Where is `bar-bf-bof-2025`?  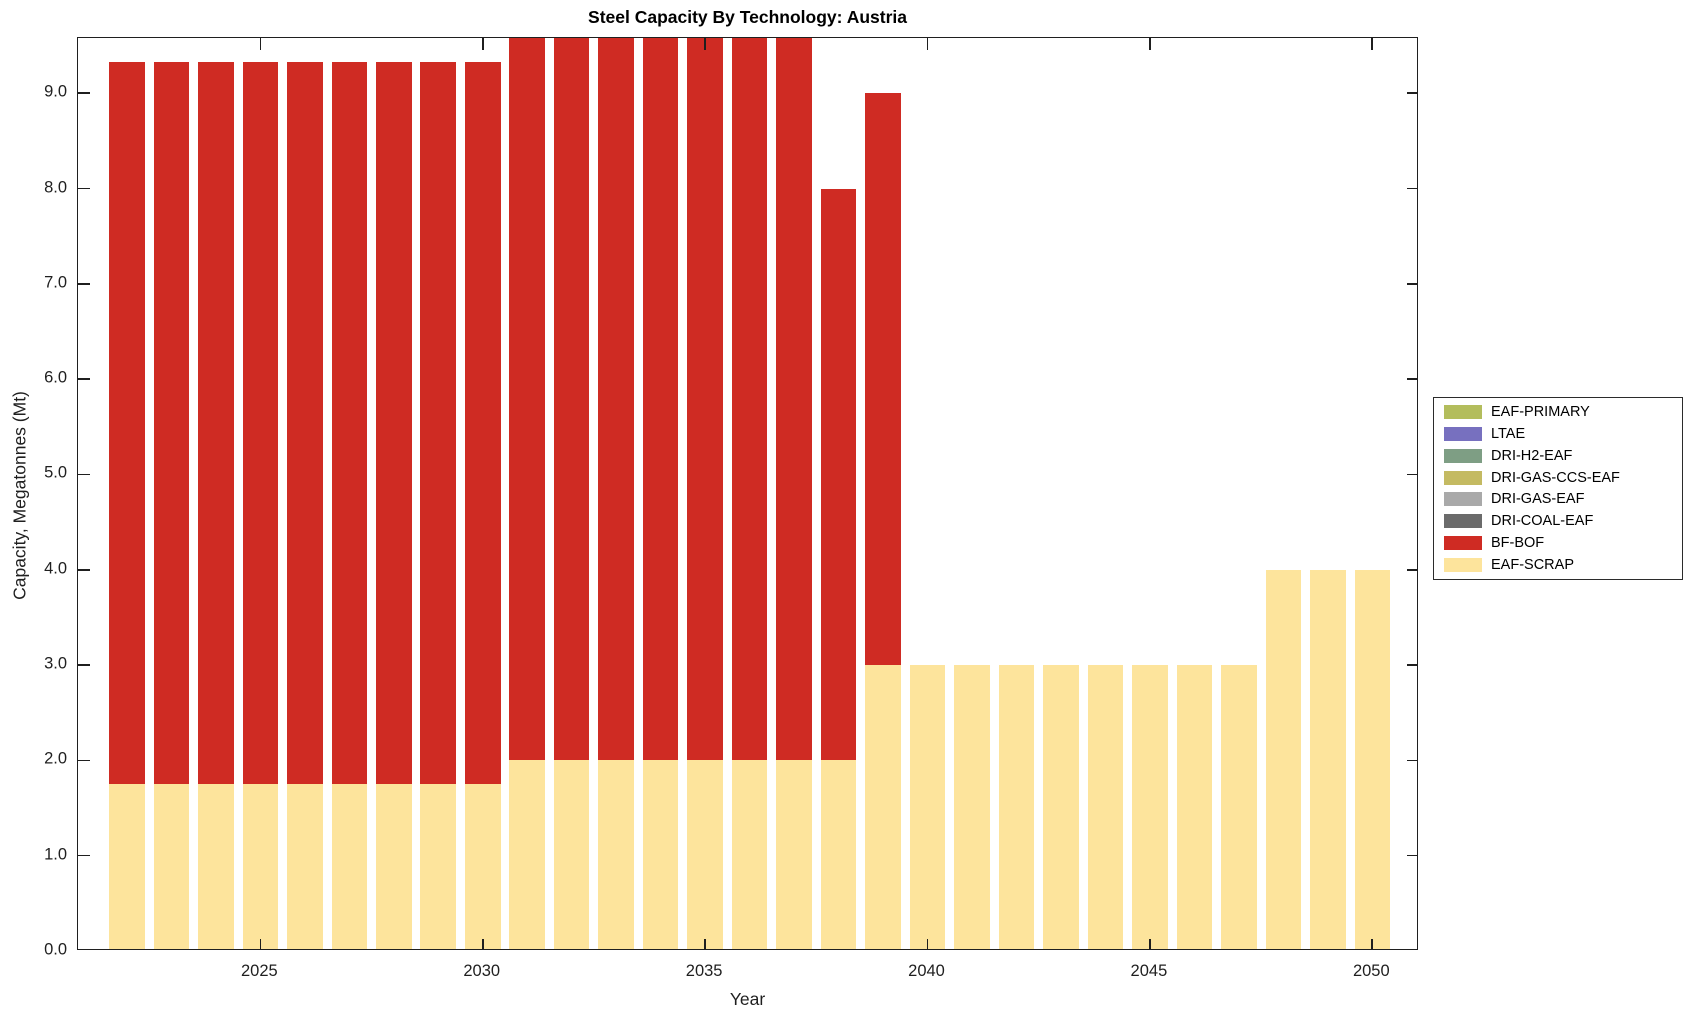 bar-bf-bof-2025 is located at coordinates (260, 423).